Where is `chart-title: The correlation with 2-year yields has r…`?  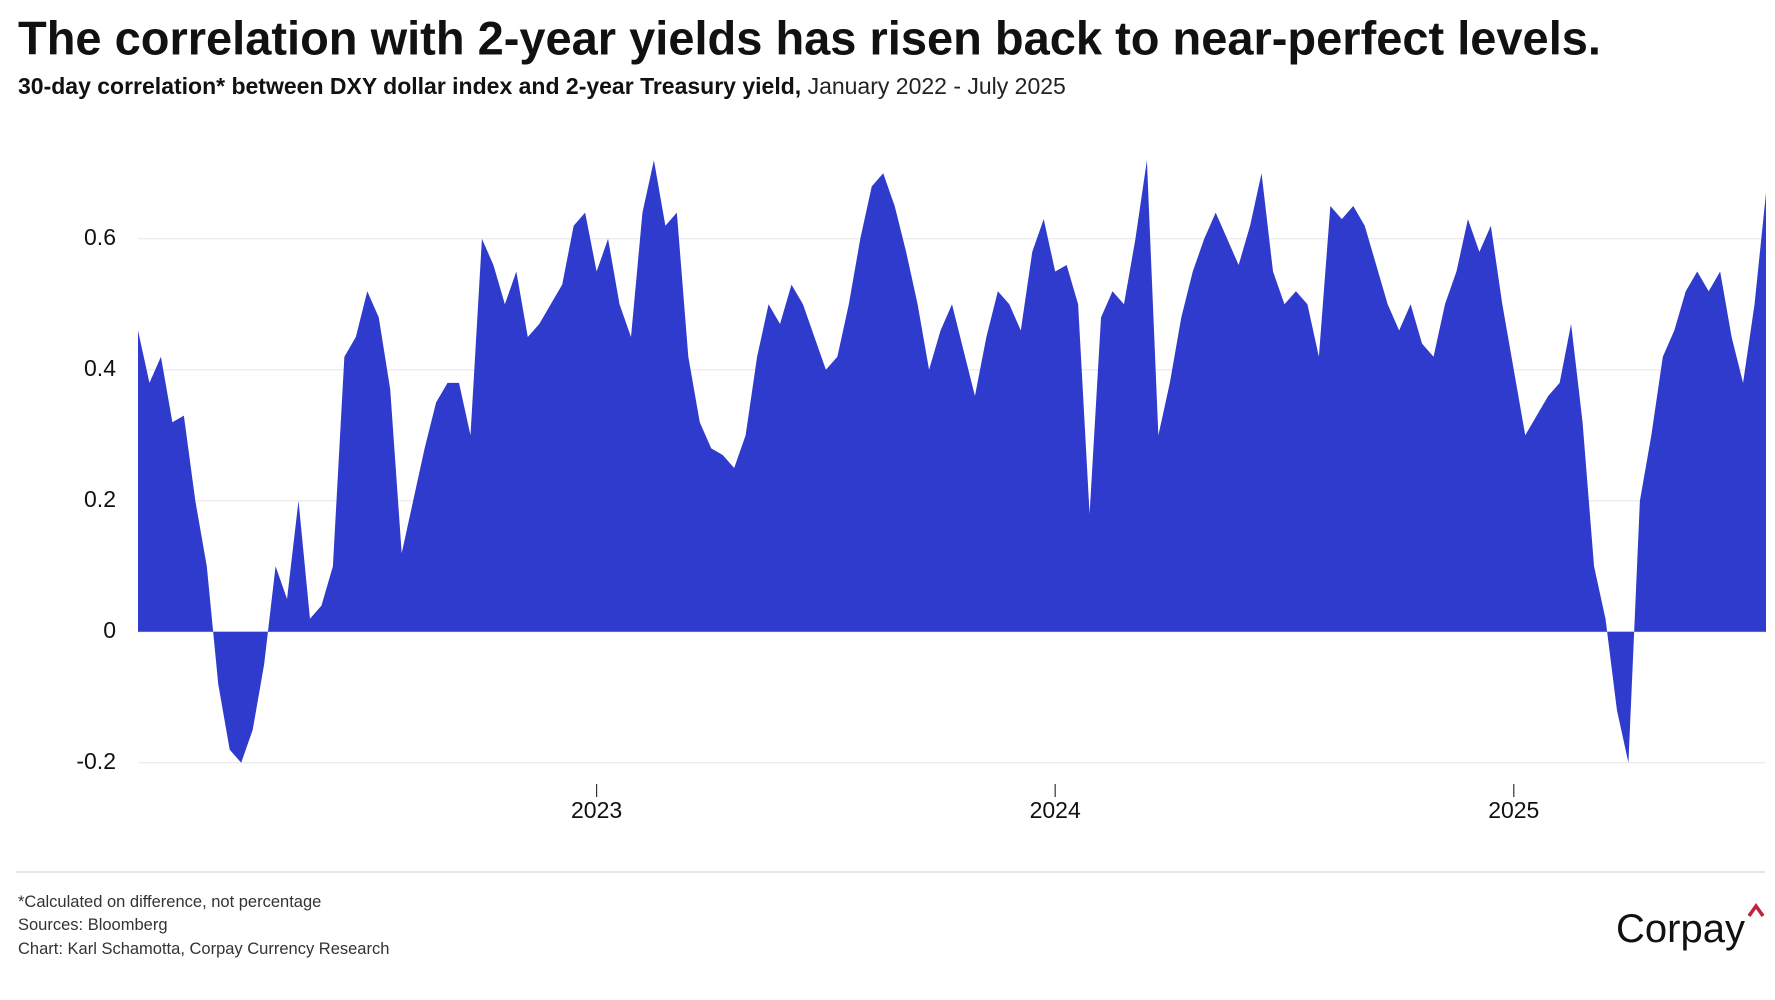 chart-title: The correlation with 2-year yields has r… is located at coordinates (809, 37).